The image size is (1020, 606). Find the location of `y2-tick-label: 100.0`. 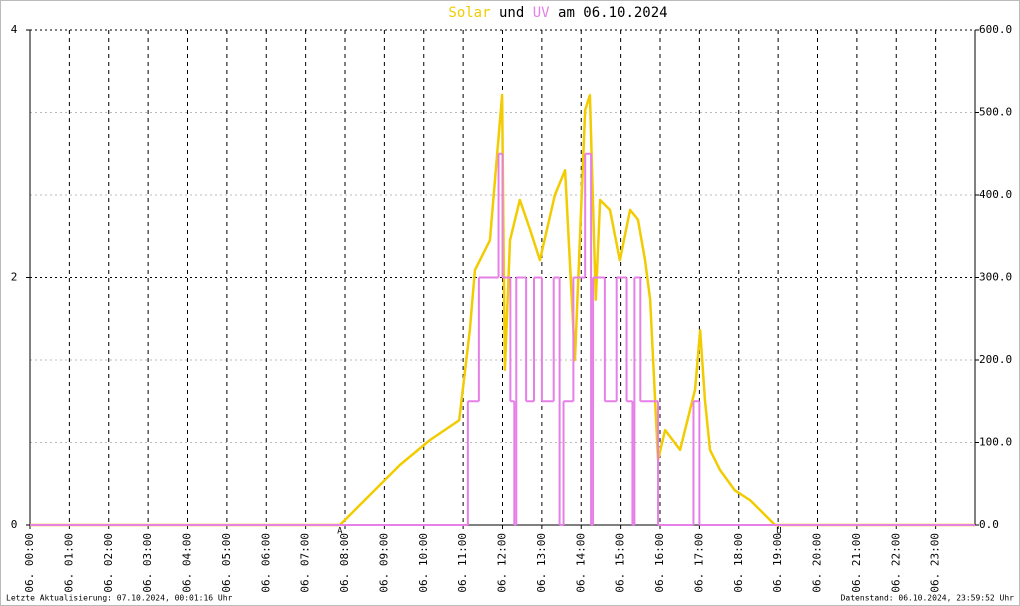

y2-tick-label: 100.0 is located at coordinates (995, 442).